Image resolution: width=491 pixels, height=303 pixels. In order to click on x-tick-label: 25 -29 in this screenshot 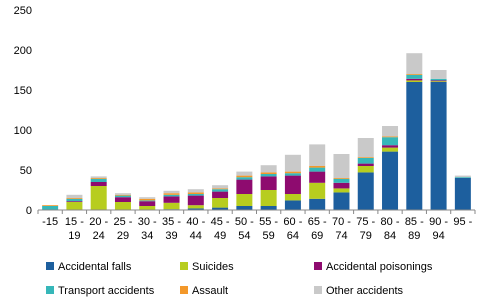, I will do `click(122, 229)`.